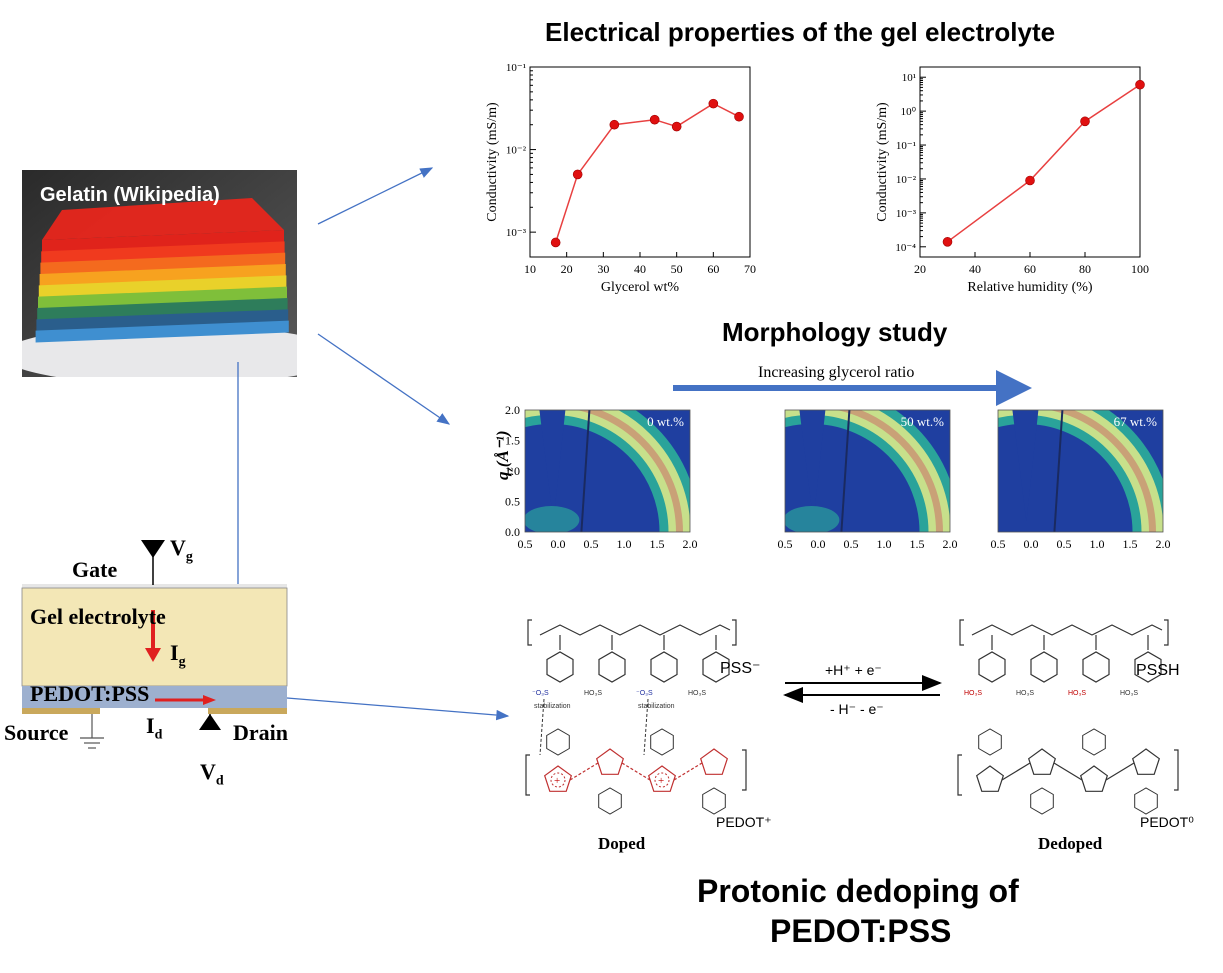  Describe the element at coordinates (153, 655) in the screenshot. I see `ig-arrow-icon` at that location.